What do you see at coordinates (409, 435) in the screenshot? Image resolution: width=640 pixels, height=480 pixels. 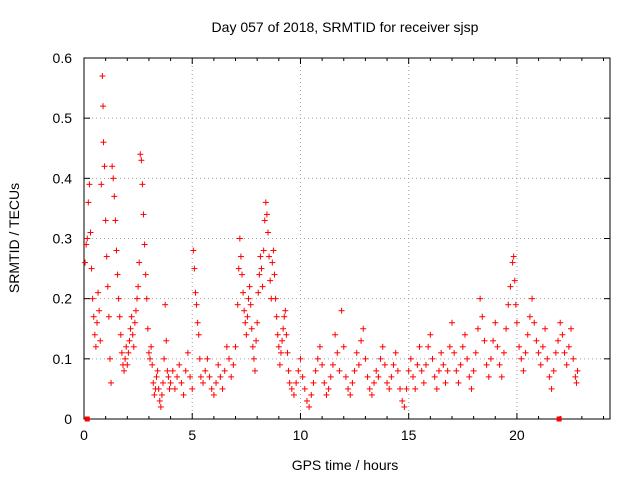 I see `x-tick-label: 15` at bounding box center [409, 435].